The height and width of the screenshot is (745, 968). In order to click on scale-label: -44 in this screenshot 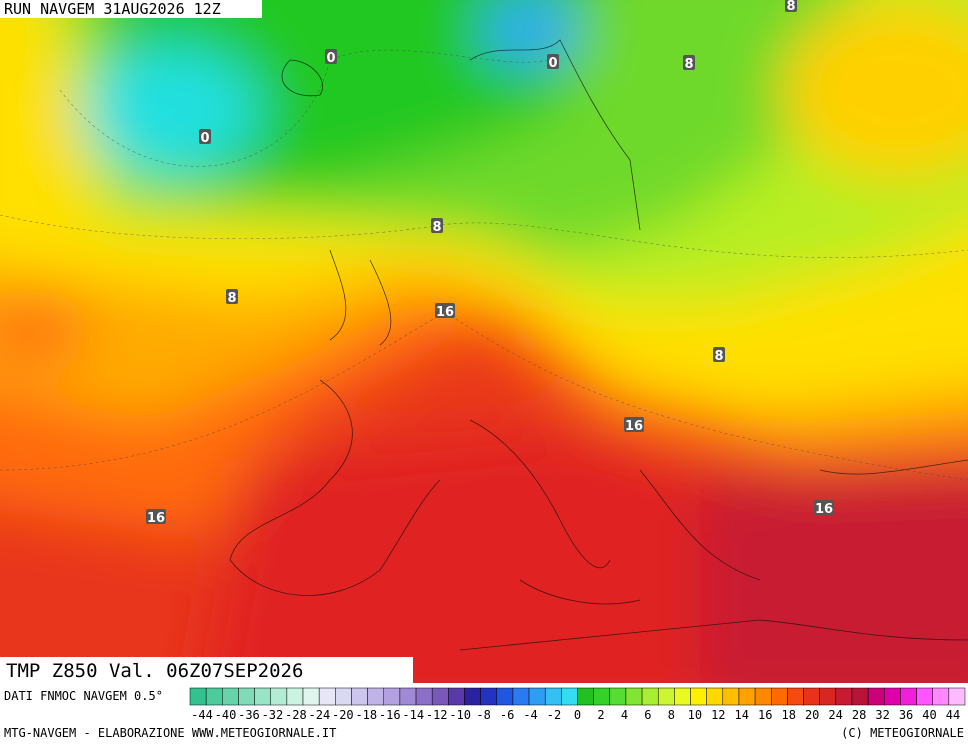, I will do `click(202, 715)`.